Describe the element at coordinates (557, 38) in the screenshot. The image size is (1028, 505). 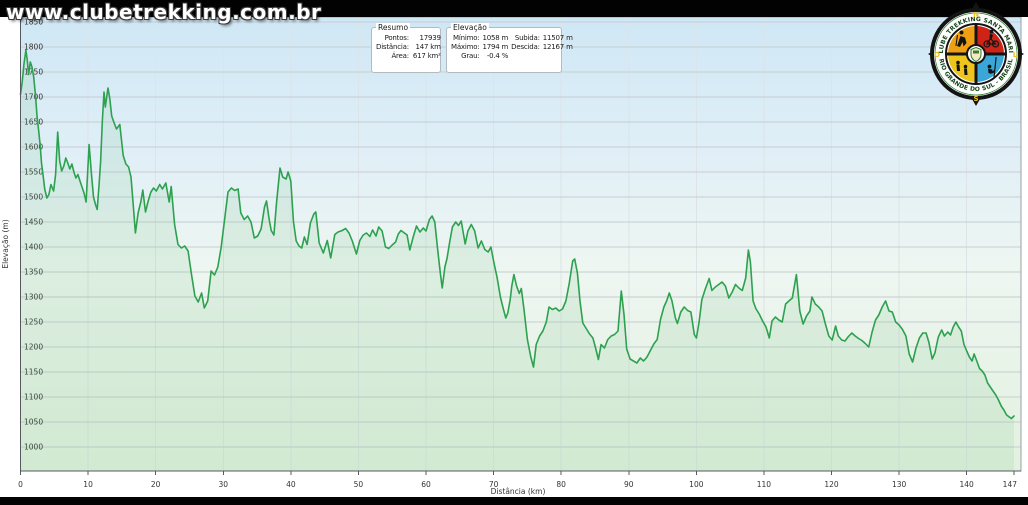
I see `elevation-value: 11507 m` at that location.